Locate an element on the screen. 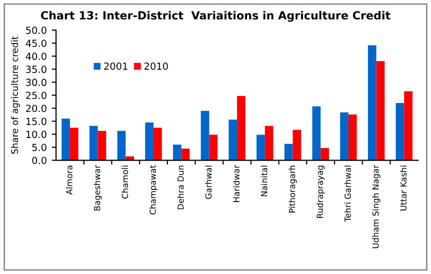 The image size is (431, 274). x-tick-label: Garhwal is located at coordinates (208, 182).